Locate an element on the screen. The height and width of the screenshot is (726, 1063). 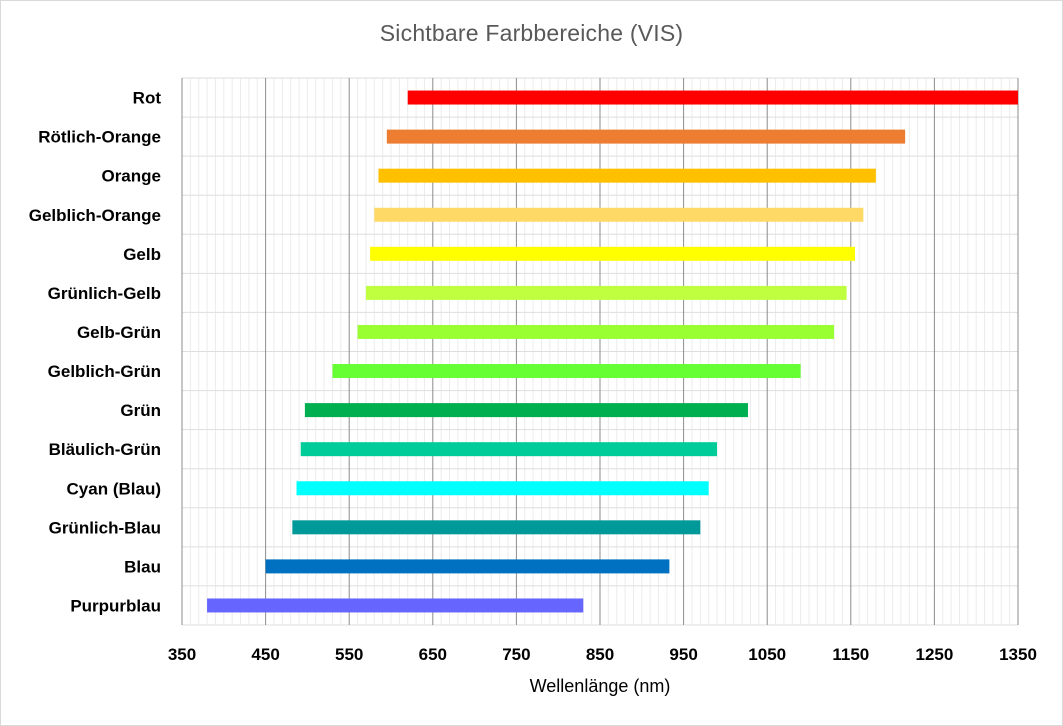
category-label: Bläulich-Grün is located at coordinates (105, 449).